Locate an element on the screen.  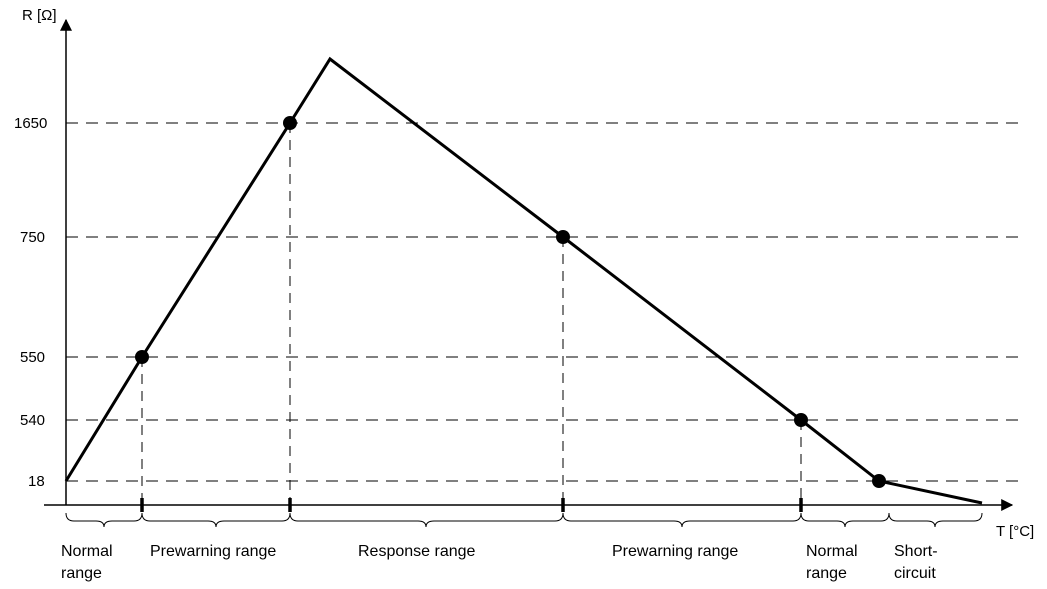
range-normal-1-line1: Normal is located at coordinates (87, 551).